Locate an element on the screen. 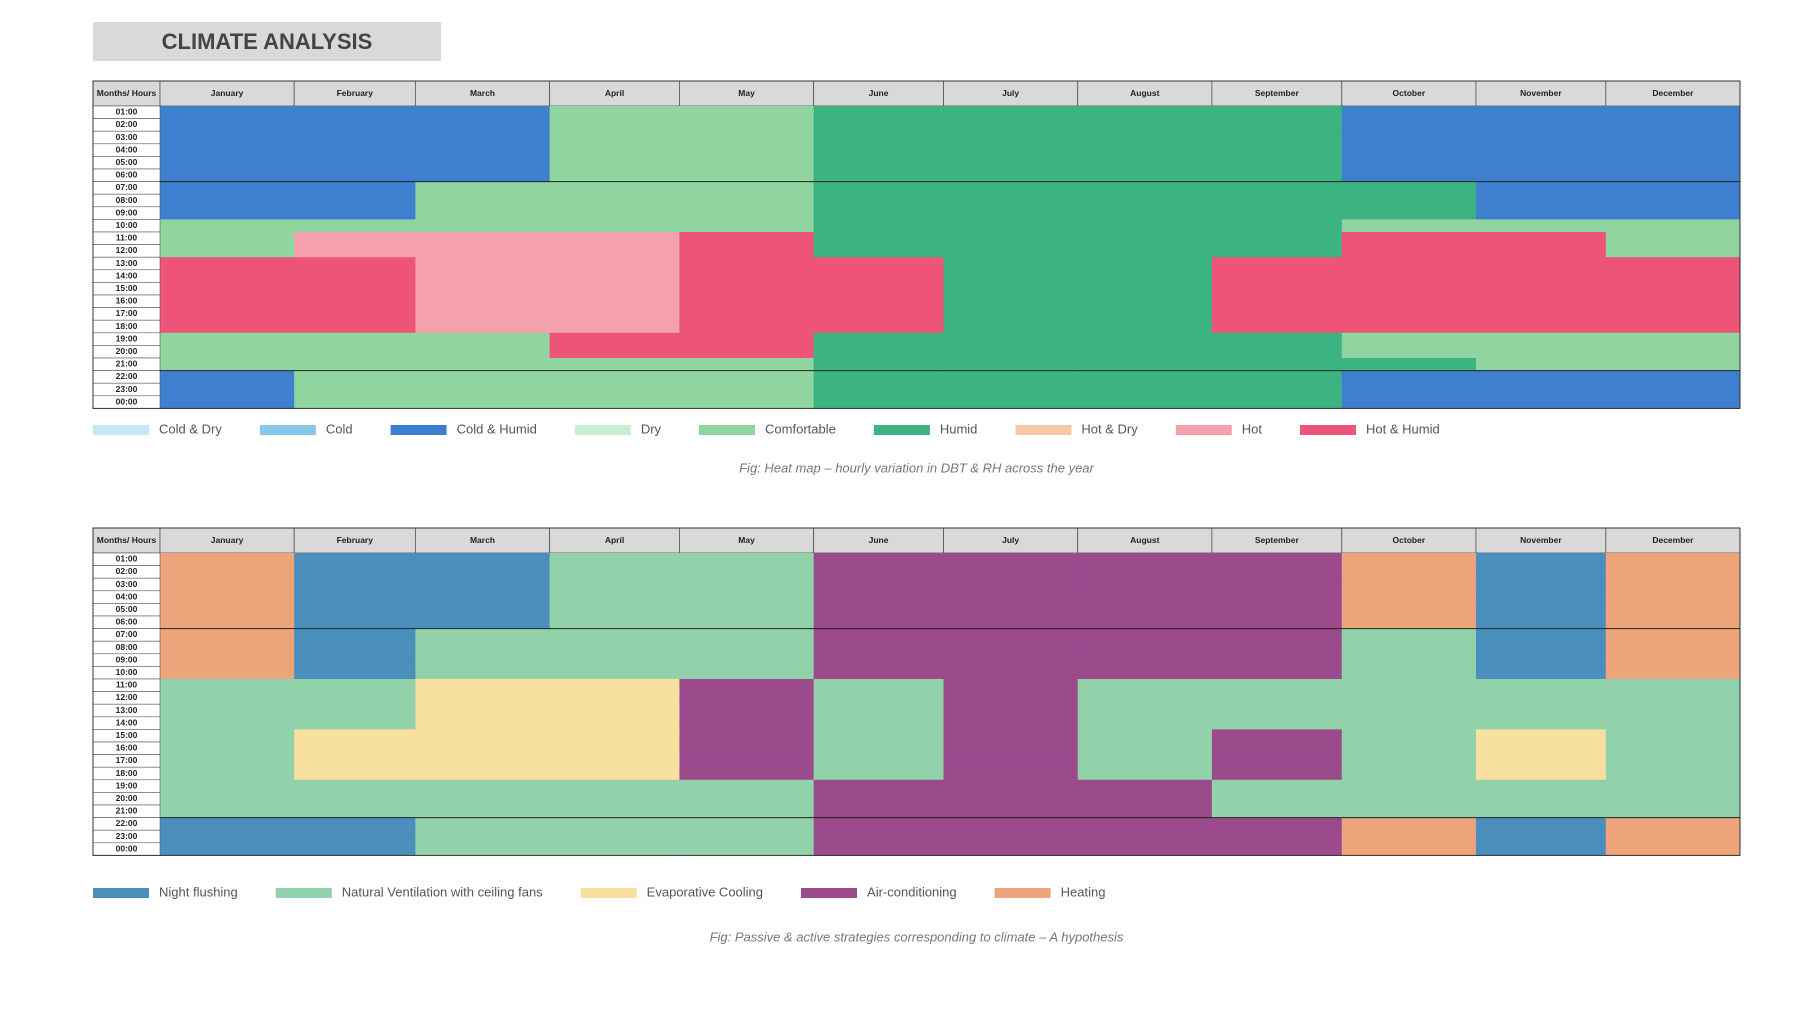 This screenshot has width=1800, height=1012. hour-label: 20:00 is located at coordinates (127, 798).